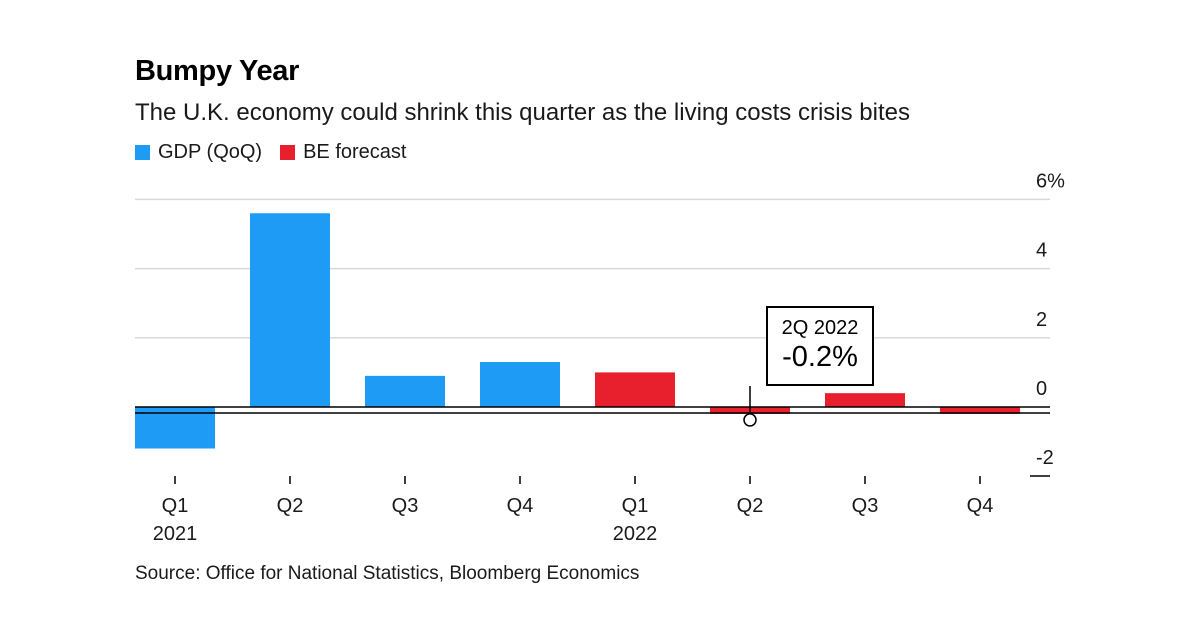  What do you see at coordinates (1041, 251) in the screenshot?
I see `y-tick-label: 4` at bounding box center [1041, 251].